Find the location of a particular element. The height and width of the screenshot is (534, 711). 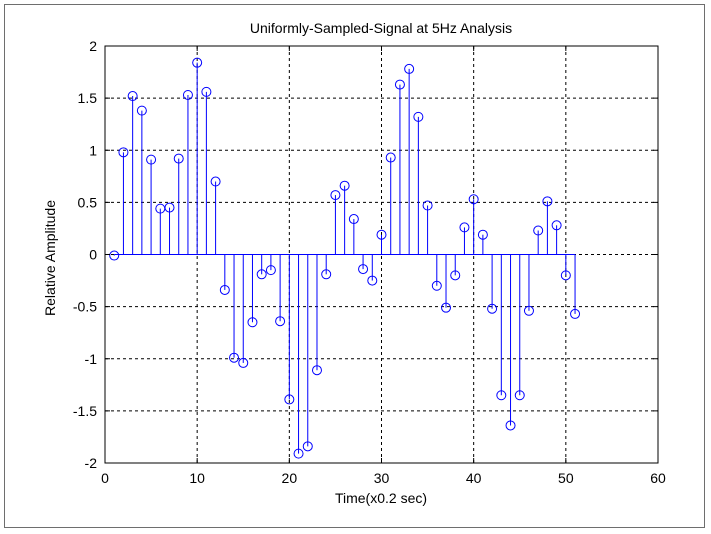

chart-title: Uniformly-Sampled-Signal at 5Hz Analysis is located at coordinates (381, 28).